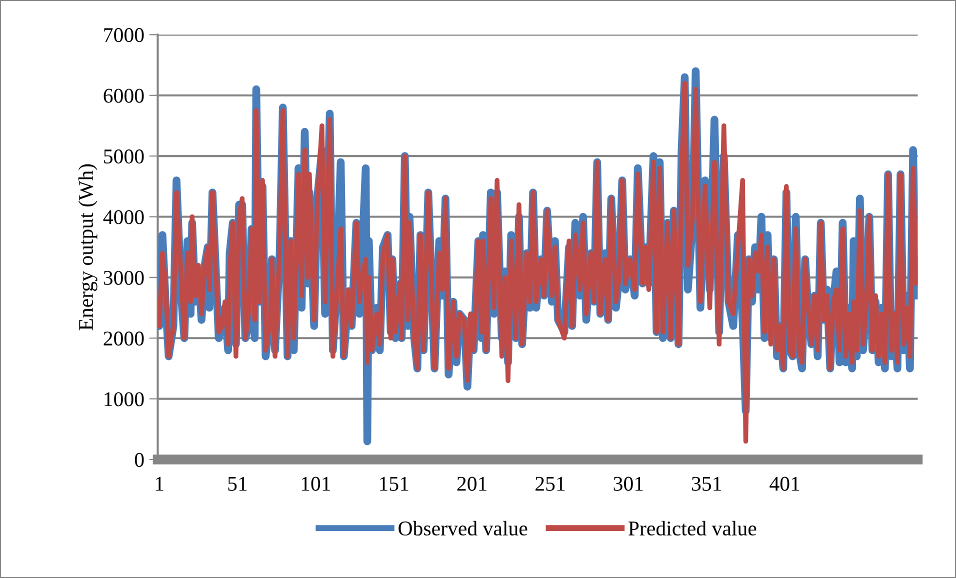 This screenshot has width=956, height=578. Describe the element at coordinates (692, 528) in the screenshot. I see `legend-label: Predicted value` at that location.